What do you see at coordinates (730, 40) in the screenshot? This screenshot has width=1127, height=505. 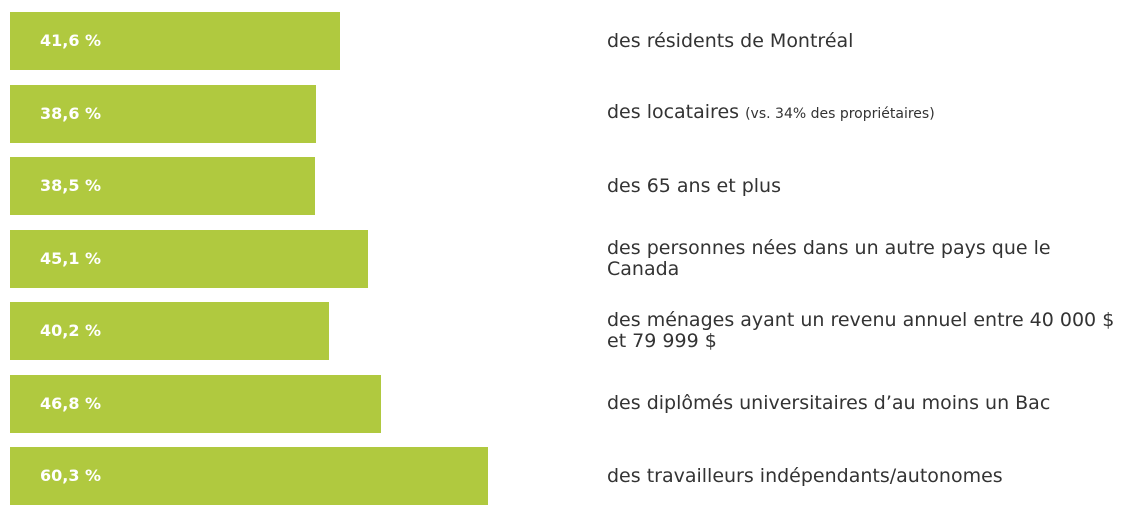 I see `category-label: des résidents de Montréal` at bounding box center [730, 40].